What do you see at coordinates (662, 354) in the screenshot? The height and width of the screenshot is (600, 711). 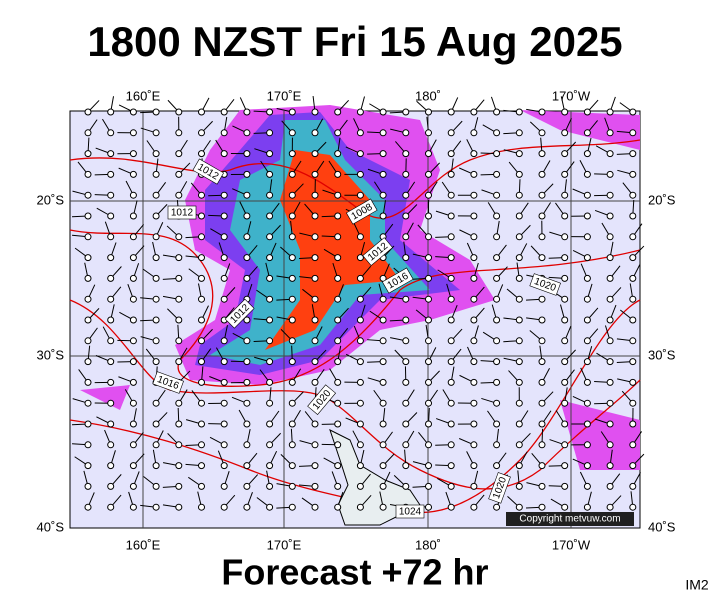 I see `lat-label: 30˚S` at bounding box center [662, 354].